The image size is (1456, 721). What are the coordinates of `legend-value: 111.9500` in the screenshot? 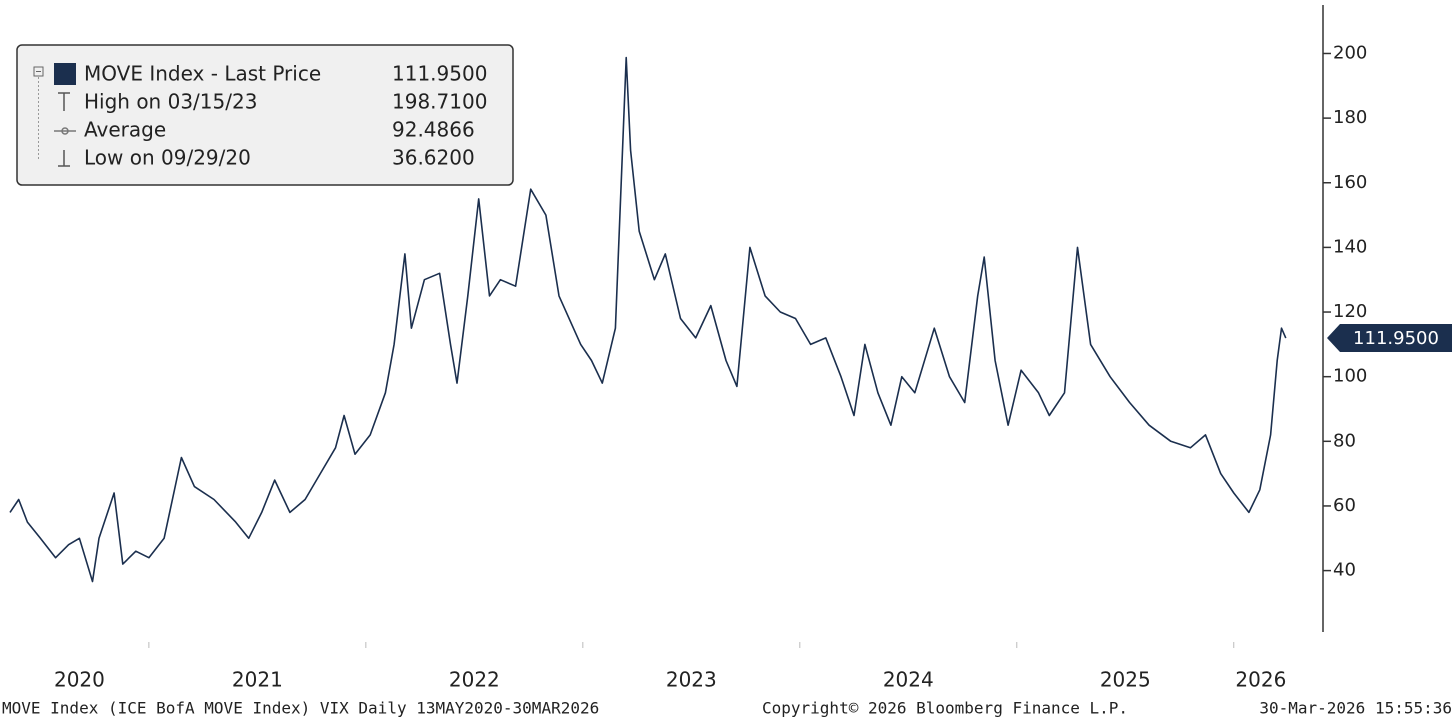 It's located at (439, 74).